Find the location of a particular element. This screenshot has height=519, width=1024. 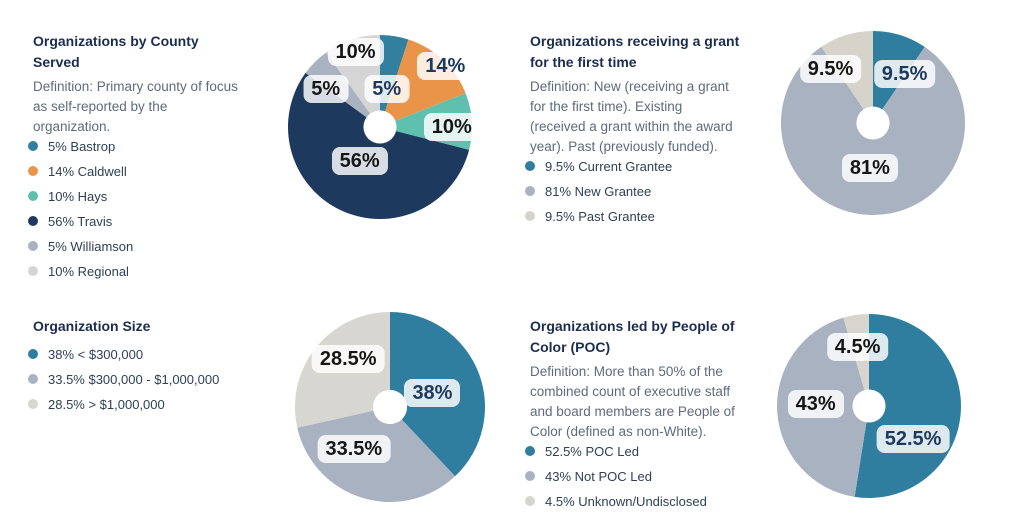

data-label-38-300-000: 38% is located at coordinates (432, 393).